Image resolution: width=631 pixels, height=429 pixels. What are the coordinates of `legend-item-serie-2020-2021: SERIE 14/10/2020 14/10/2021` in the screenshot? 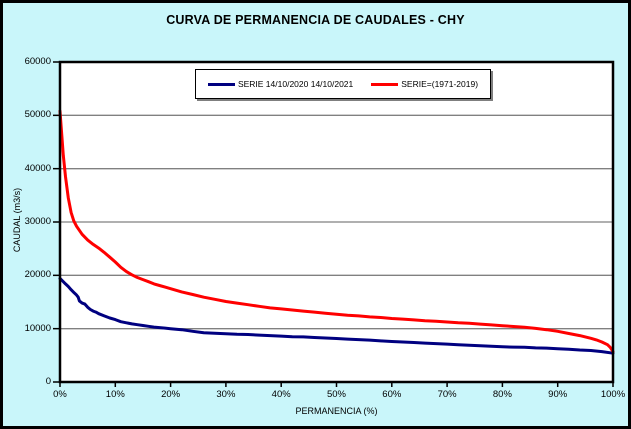 It's located at (280, 84).